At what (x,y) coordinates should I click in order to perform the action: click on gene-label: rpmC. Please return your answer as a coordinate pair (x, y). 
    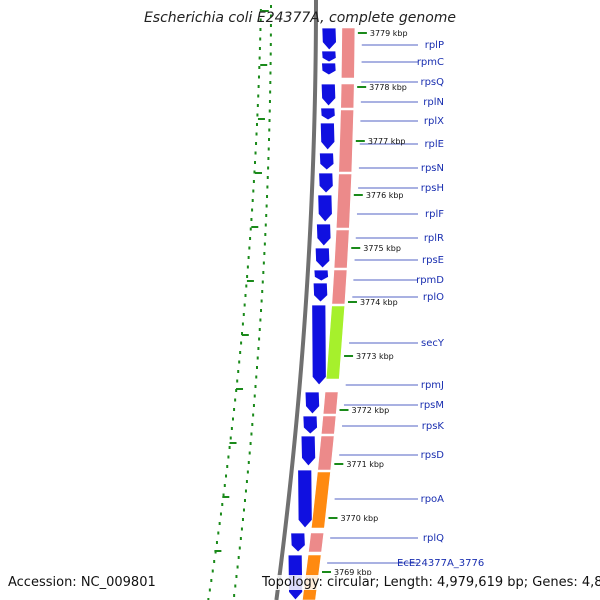
    Looking at the image, I should click on (430, 62).